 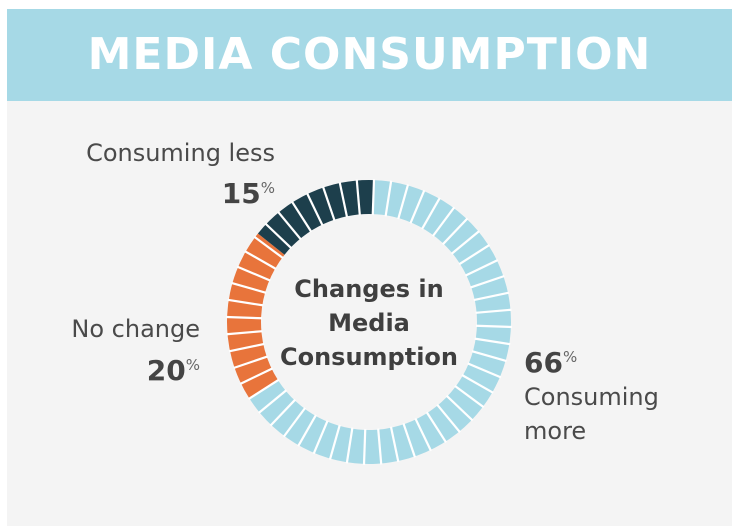 I want to click on category-label: Consuming more, so click(x=591, y=414).